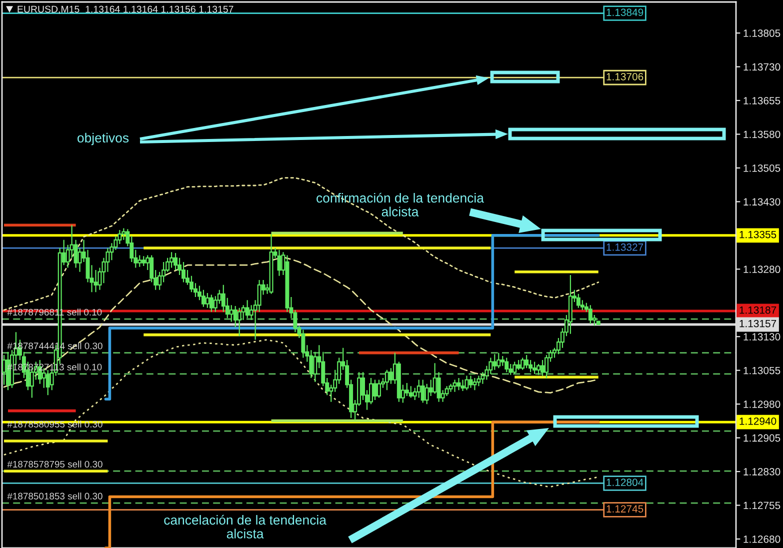 Image resolution: width=783 pixels, height=548 pixels. What do you see at coordinates (762, 202) in the screenshot?
I see `y-tick-label: 1.13430` at bounding box center [762, 202].